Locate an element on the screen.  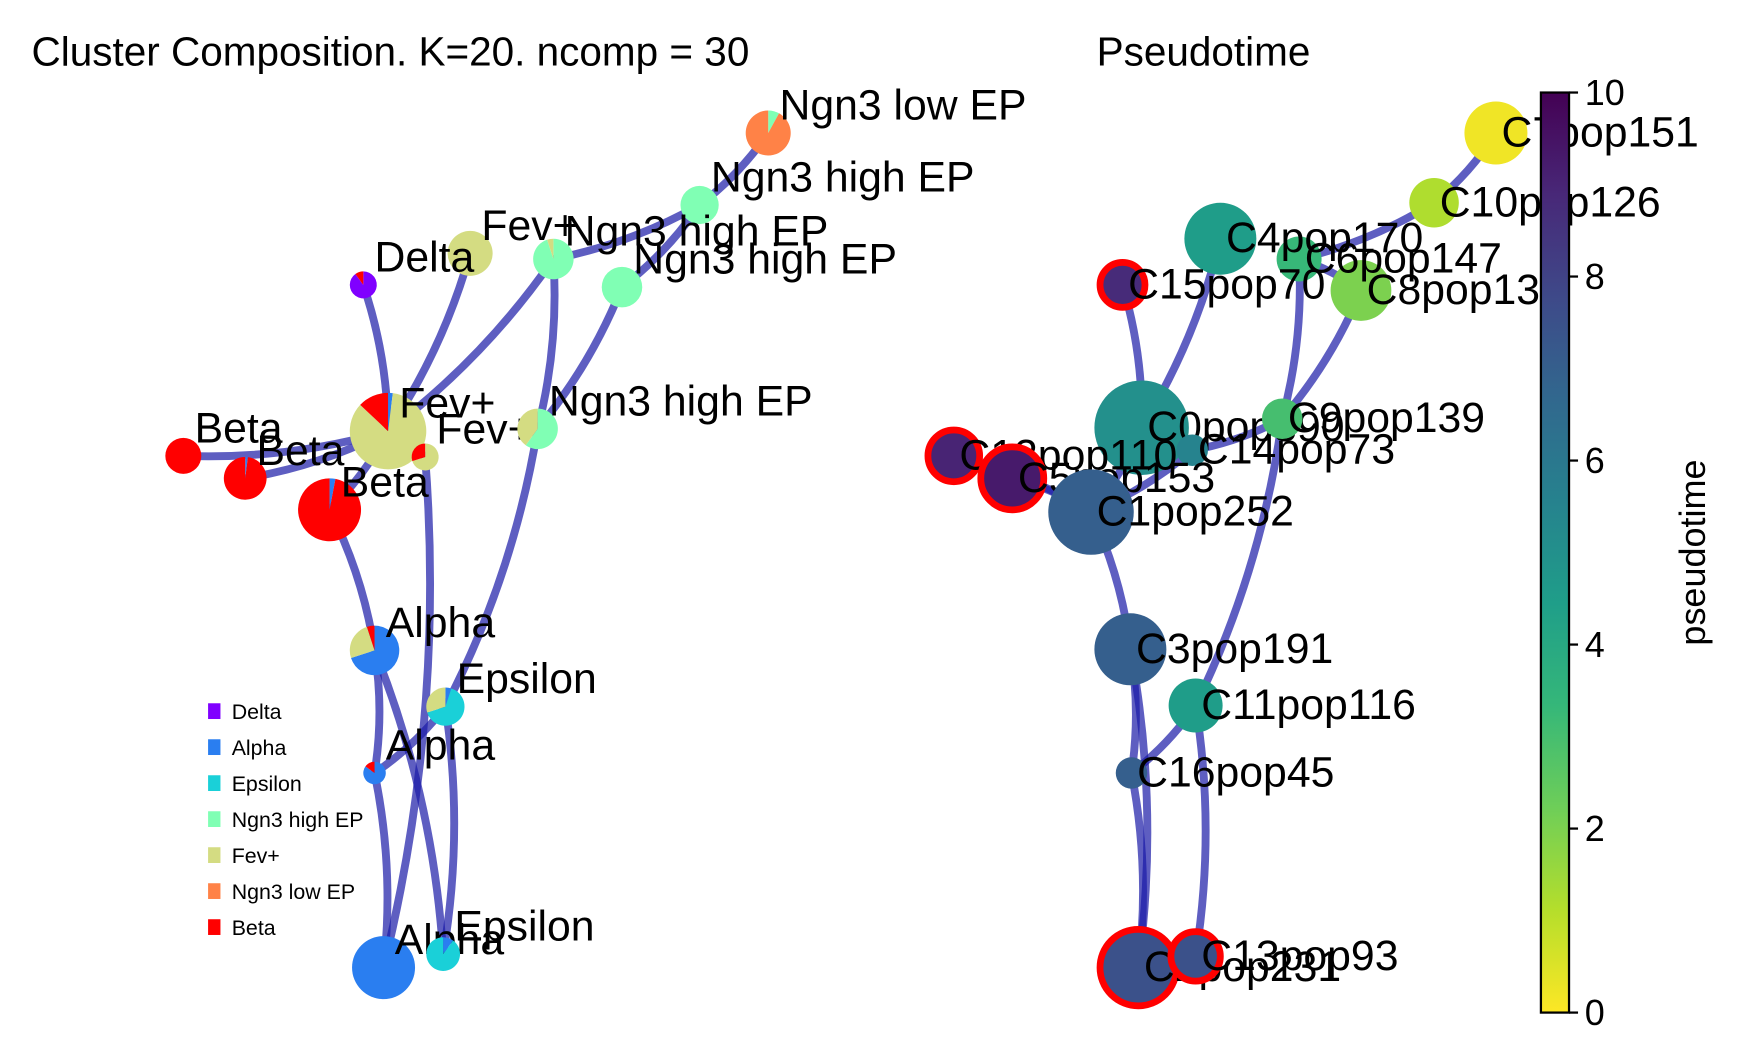
node-label: C9pop139 is located at coordinates (1386, 418).